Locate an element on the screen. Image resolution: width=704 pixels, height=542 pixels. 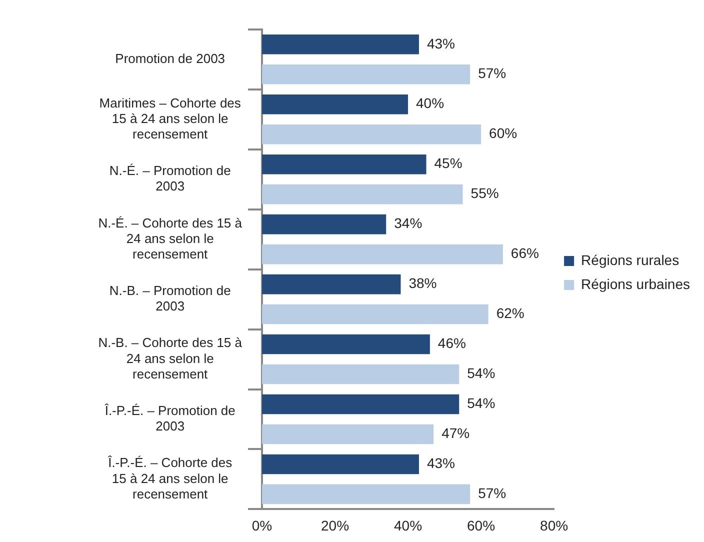
legend-label: Régions urbaines is located at coordinates (635, 284).